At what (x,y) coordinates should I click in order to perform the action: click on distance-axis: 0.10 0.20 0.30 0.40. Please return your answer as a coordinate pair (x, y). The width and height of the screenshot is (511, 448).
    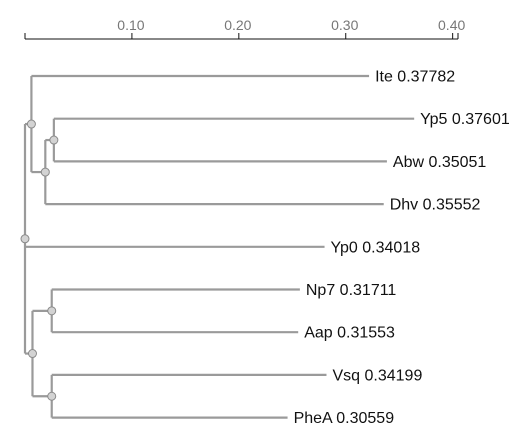
    Looking at the image, I should click on (244, 28).